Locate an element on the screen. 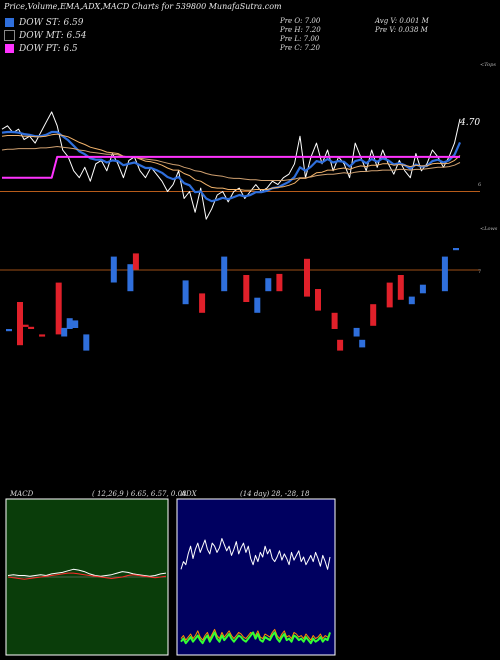 This screenshot has height=660, width=500. lows-label: <Lows is located at coordinates (489, 229).